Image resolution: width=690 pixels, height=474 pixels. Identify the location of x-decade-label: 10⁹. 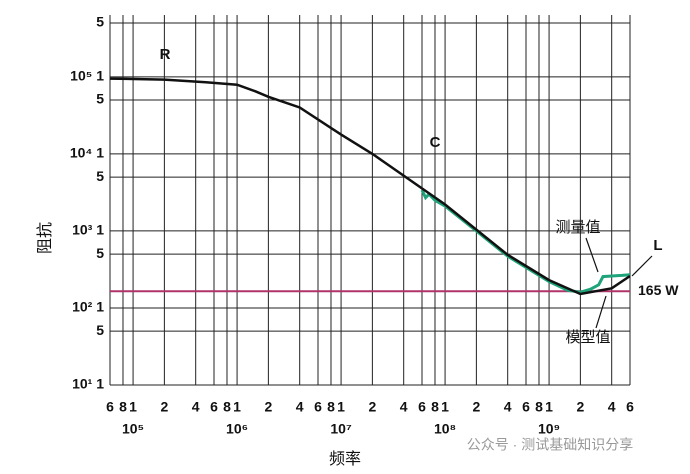
(549, 429).